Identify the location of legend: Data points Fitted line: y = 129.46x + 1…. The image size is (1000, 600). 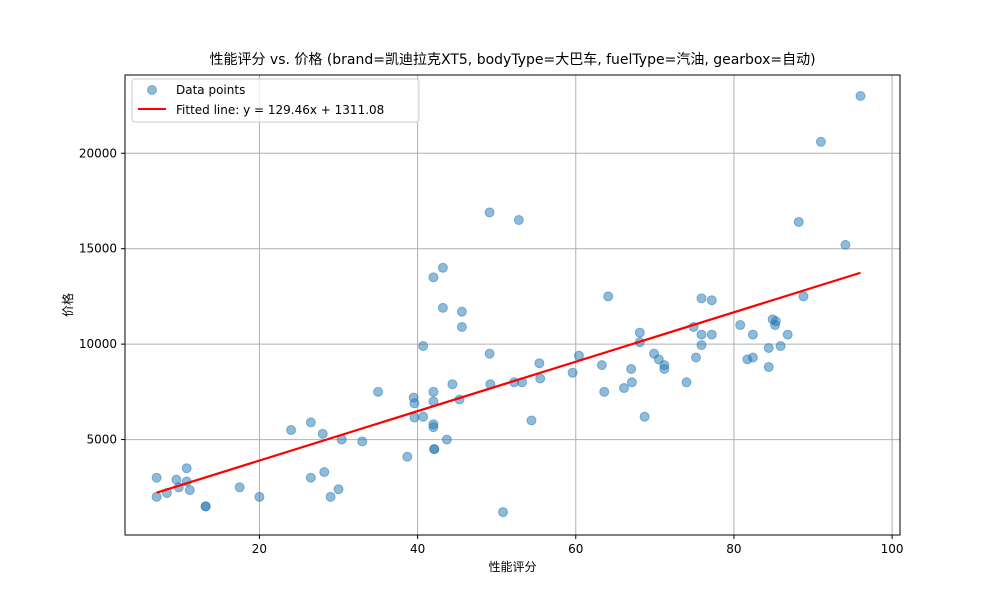
(275, 100).